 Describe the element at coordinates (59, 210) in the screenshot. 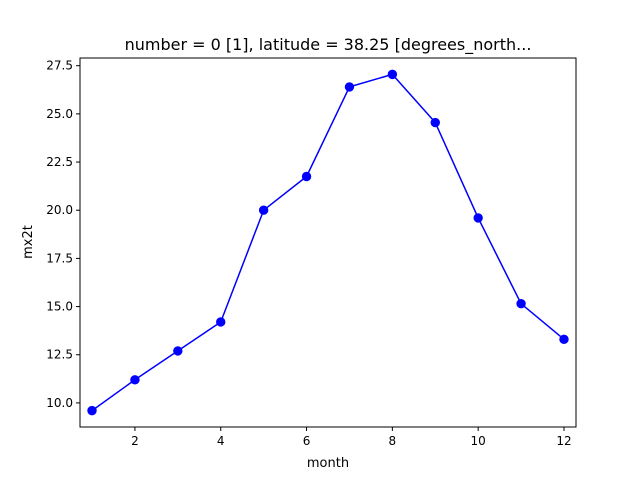

I see `y-tick-label: 20.0` at that location.